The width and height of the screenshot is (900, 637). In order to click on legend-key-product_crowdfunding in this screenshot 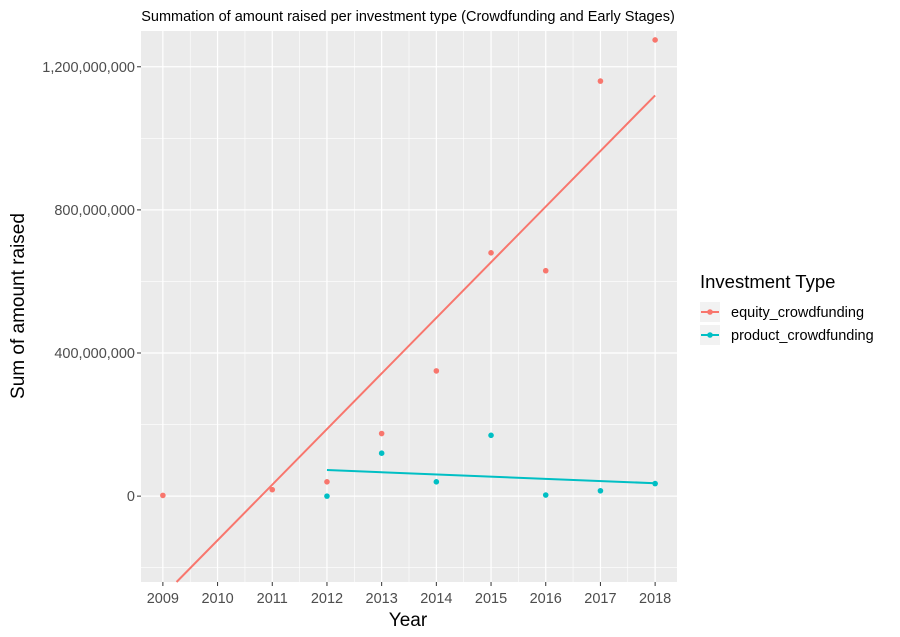, I will do `click(710, 335)`.